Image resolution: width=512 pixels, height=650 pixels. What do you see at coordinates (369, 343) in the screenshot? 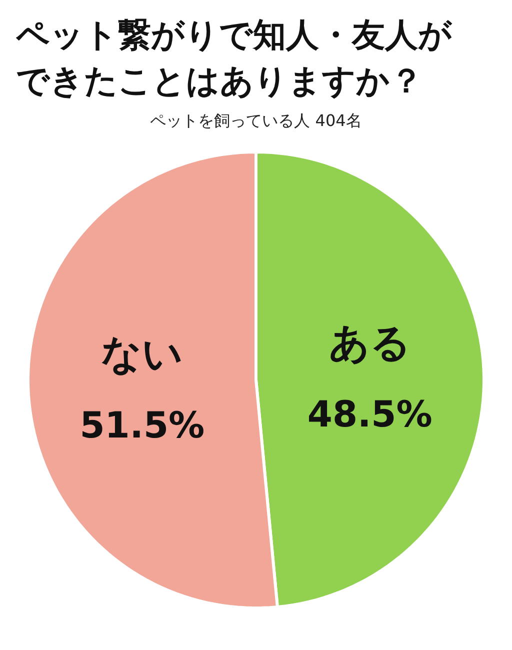
I see `slice-label: ある` at bounding box center [369, 343].